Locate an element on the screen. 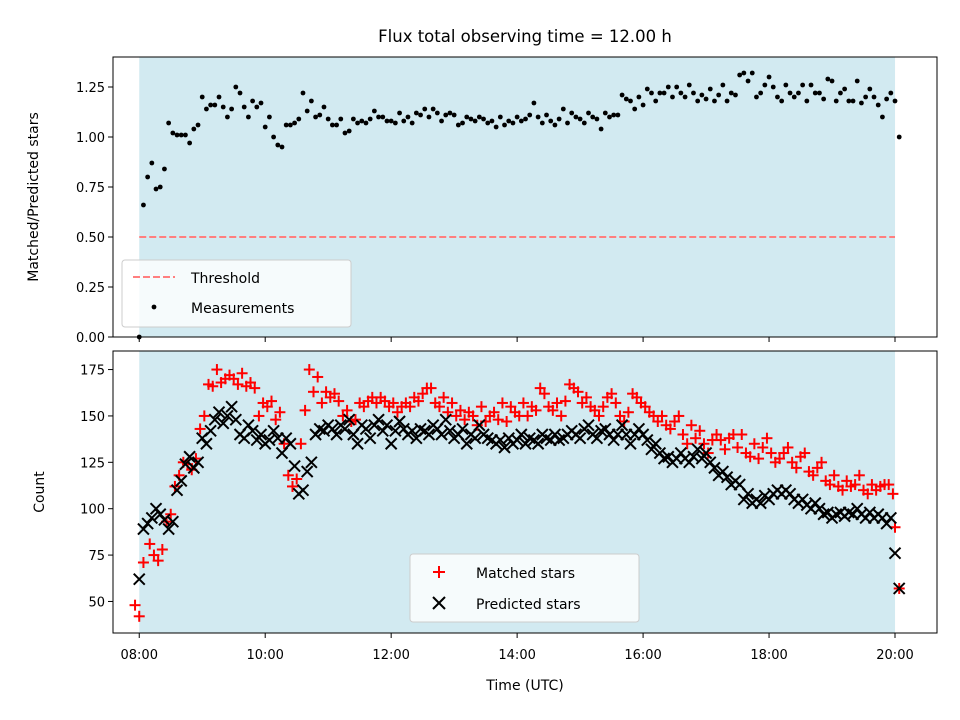 This screenshot has height=720, width=960. legend-matched-marker is located at coordinates (439, 572).